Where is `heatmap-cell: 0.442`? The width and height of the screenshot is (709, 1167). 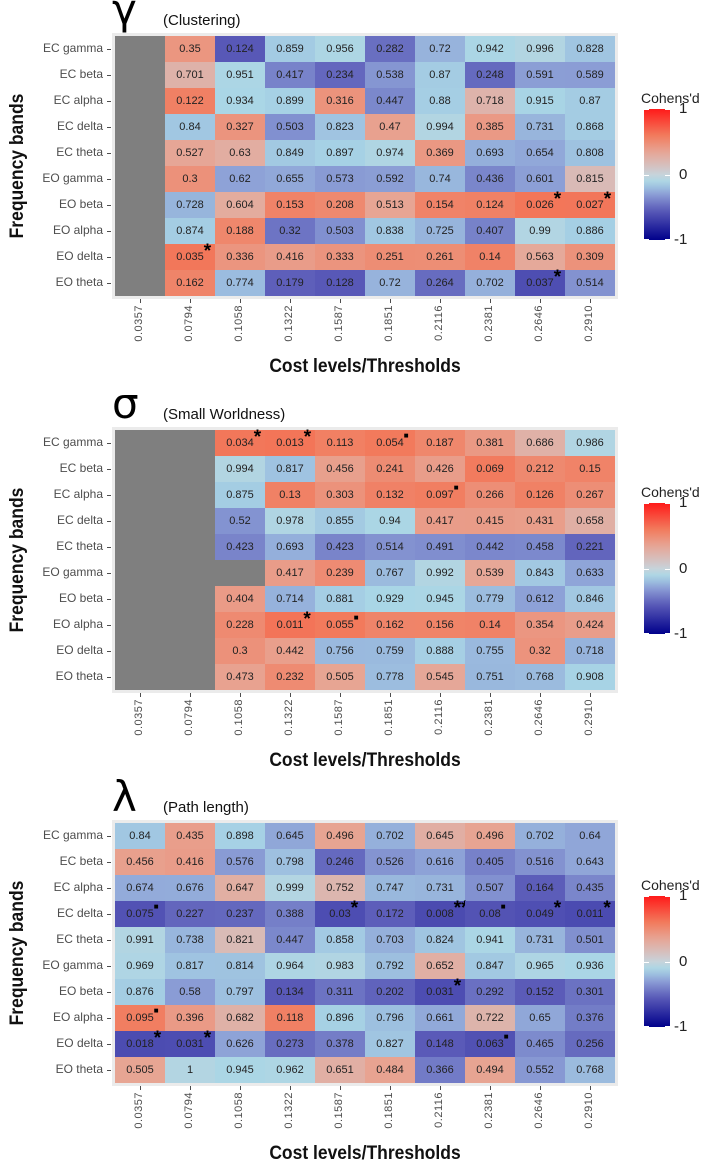
heatmap-cell: 0.442 is located at coordinates (290, 651).